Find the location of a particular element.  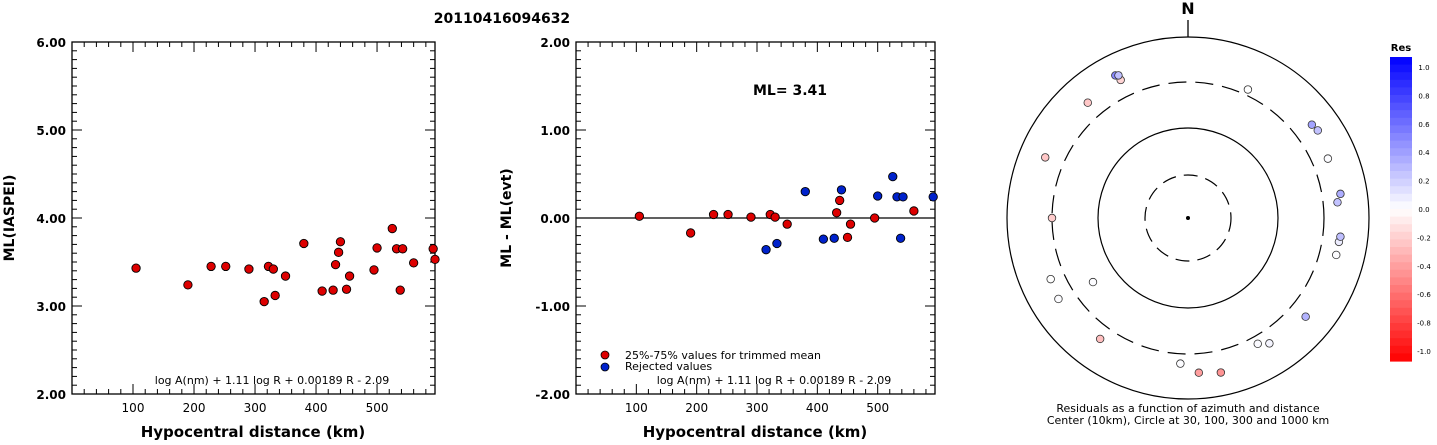

x-tick-label: 100 is located at coordinates (133, 408).